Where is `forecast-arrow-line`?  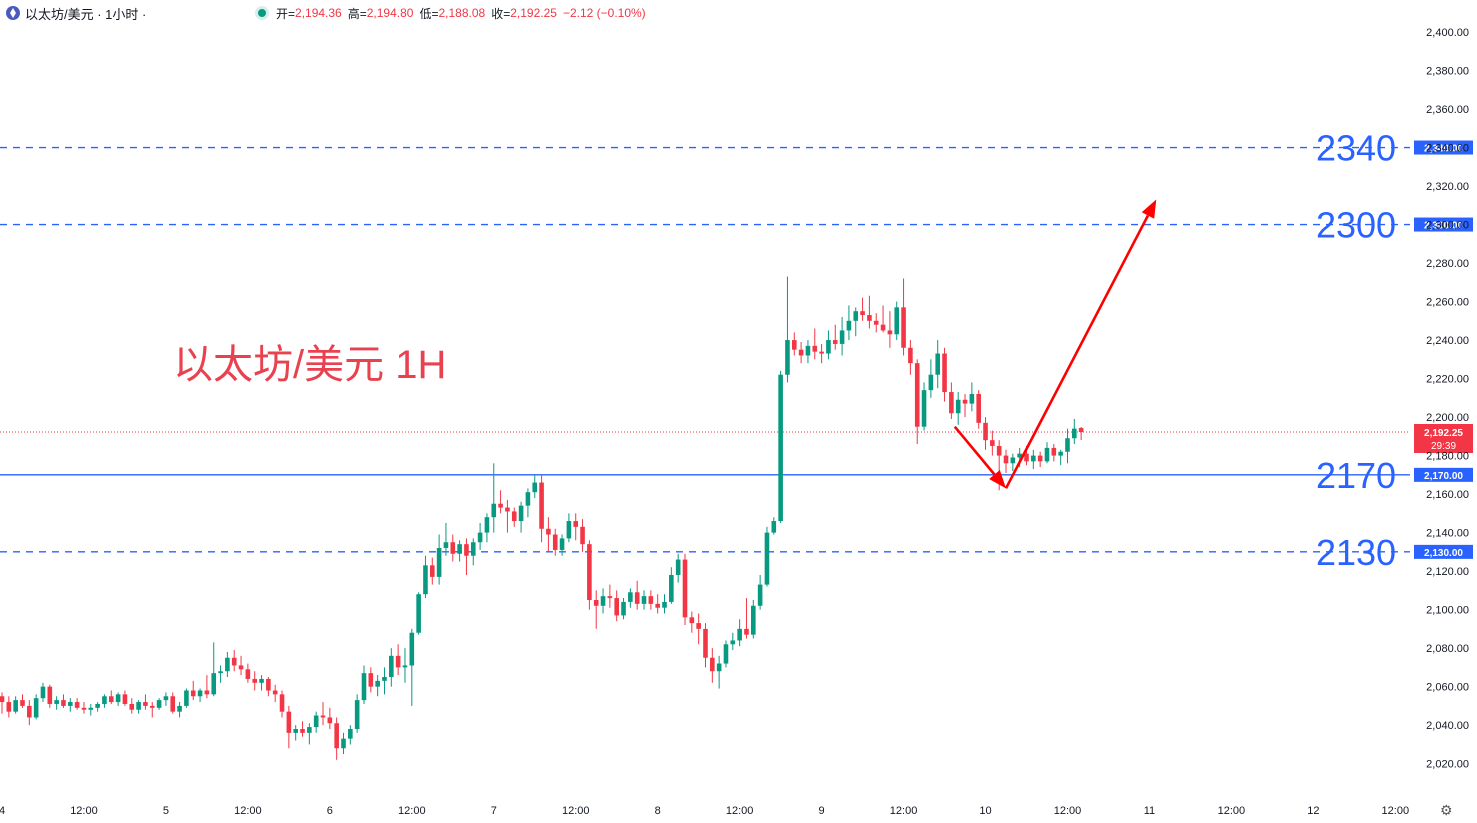 forecast-arrow-line is located at coordinates (974, 450).